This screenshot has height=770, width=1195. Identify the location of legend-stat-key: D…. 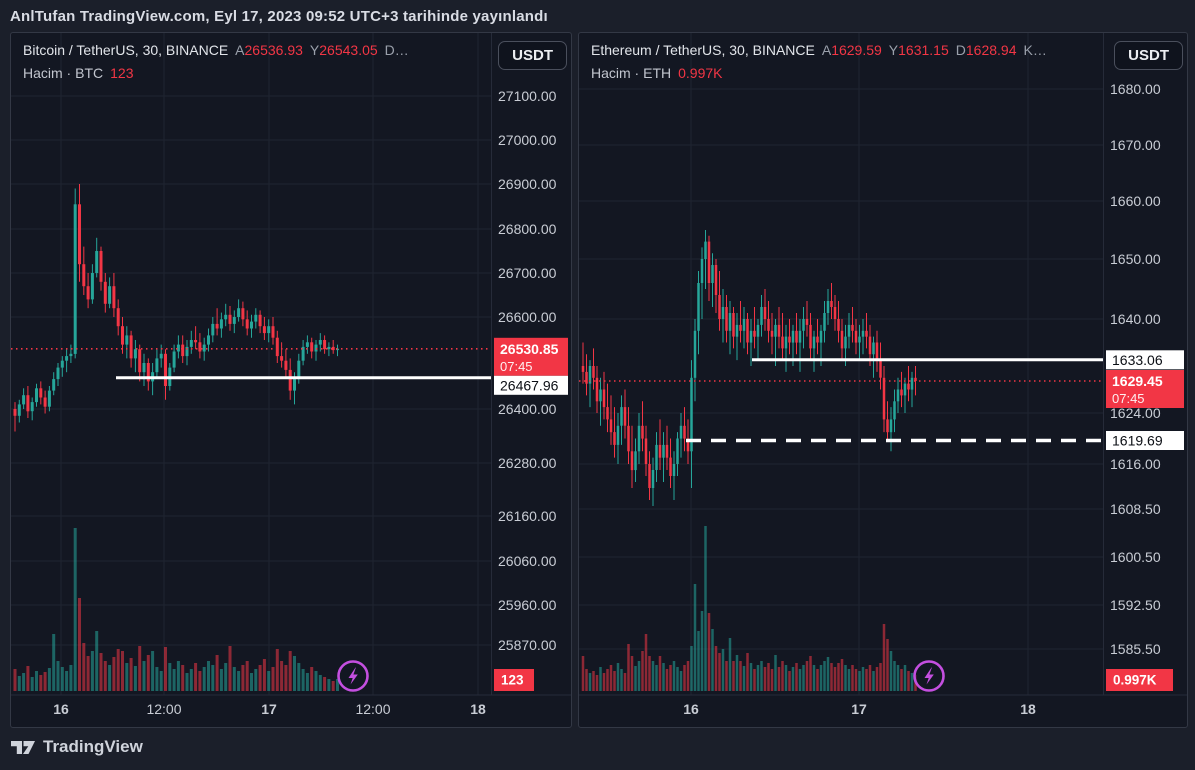
(396, 50).